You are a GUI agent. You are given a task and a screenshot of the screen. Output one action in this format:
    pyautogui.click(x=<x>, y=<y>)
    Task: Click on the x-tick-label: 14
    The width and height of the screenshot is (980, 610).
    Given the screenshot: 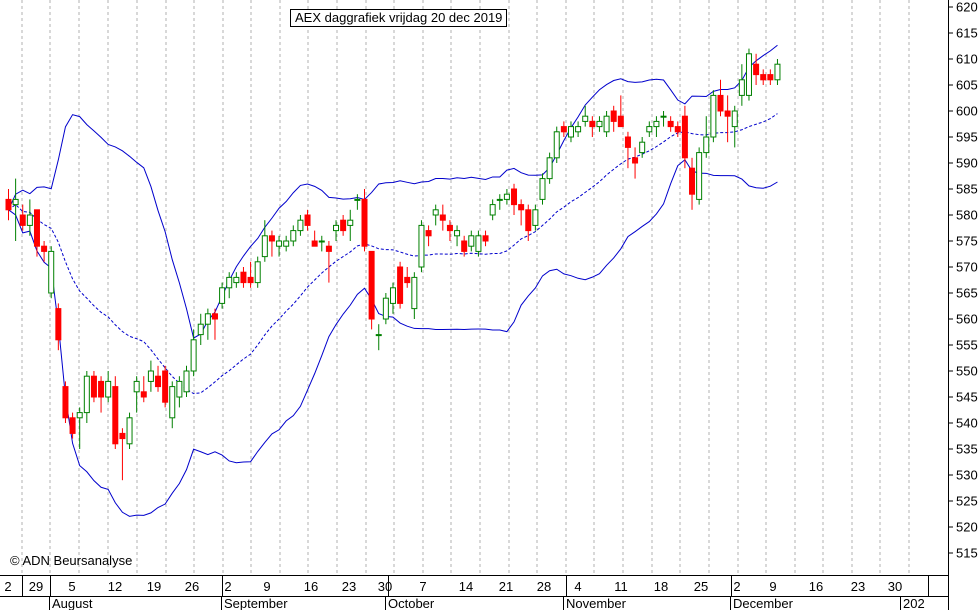 What is the action you would take?
    pyautogui.click(x=466, y=586)
    